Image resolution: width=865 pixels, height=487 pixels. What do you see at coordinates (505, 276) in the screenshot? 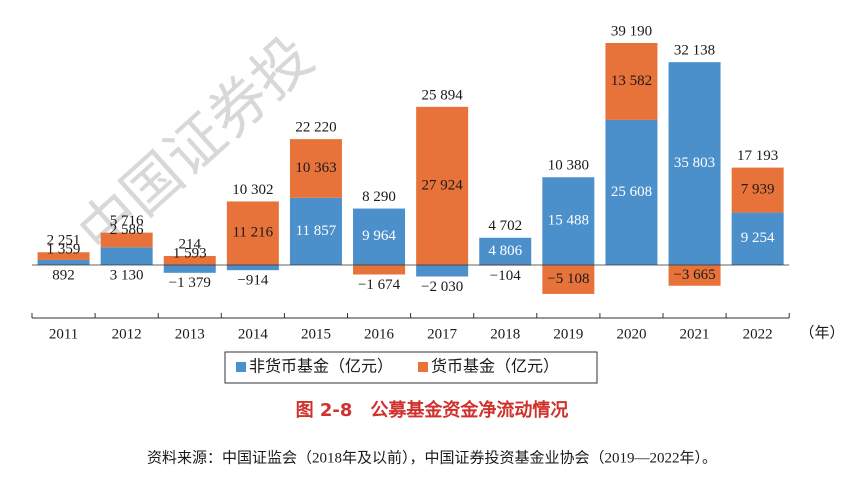
I see `value-label: −104` at bounding box center [505, 276].